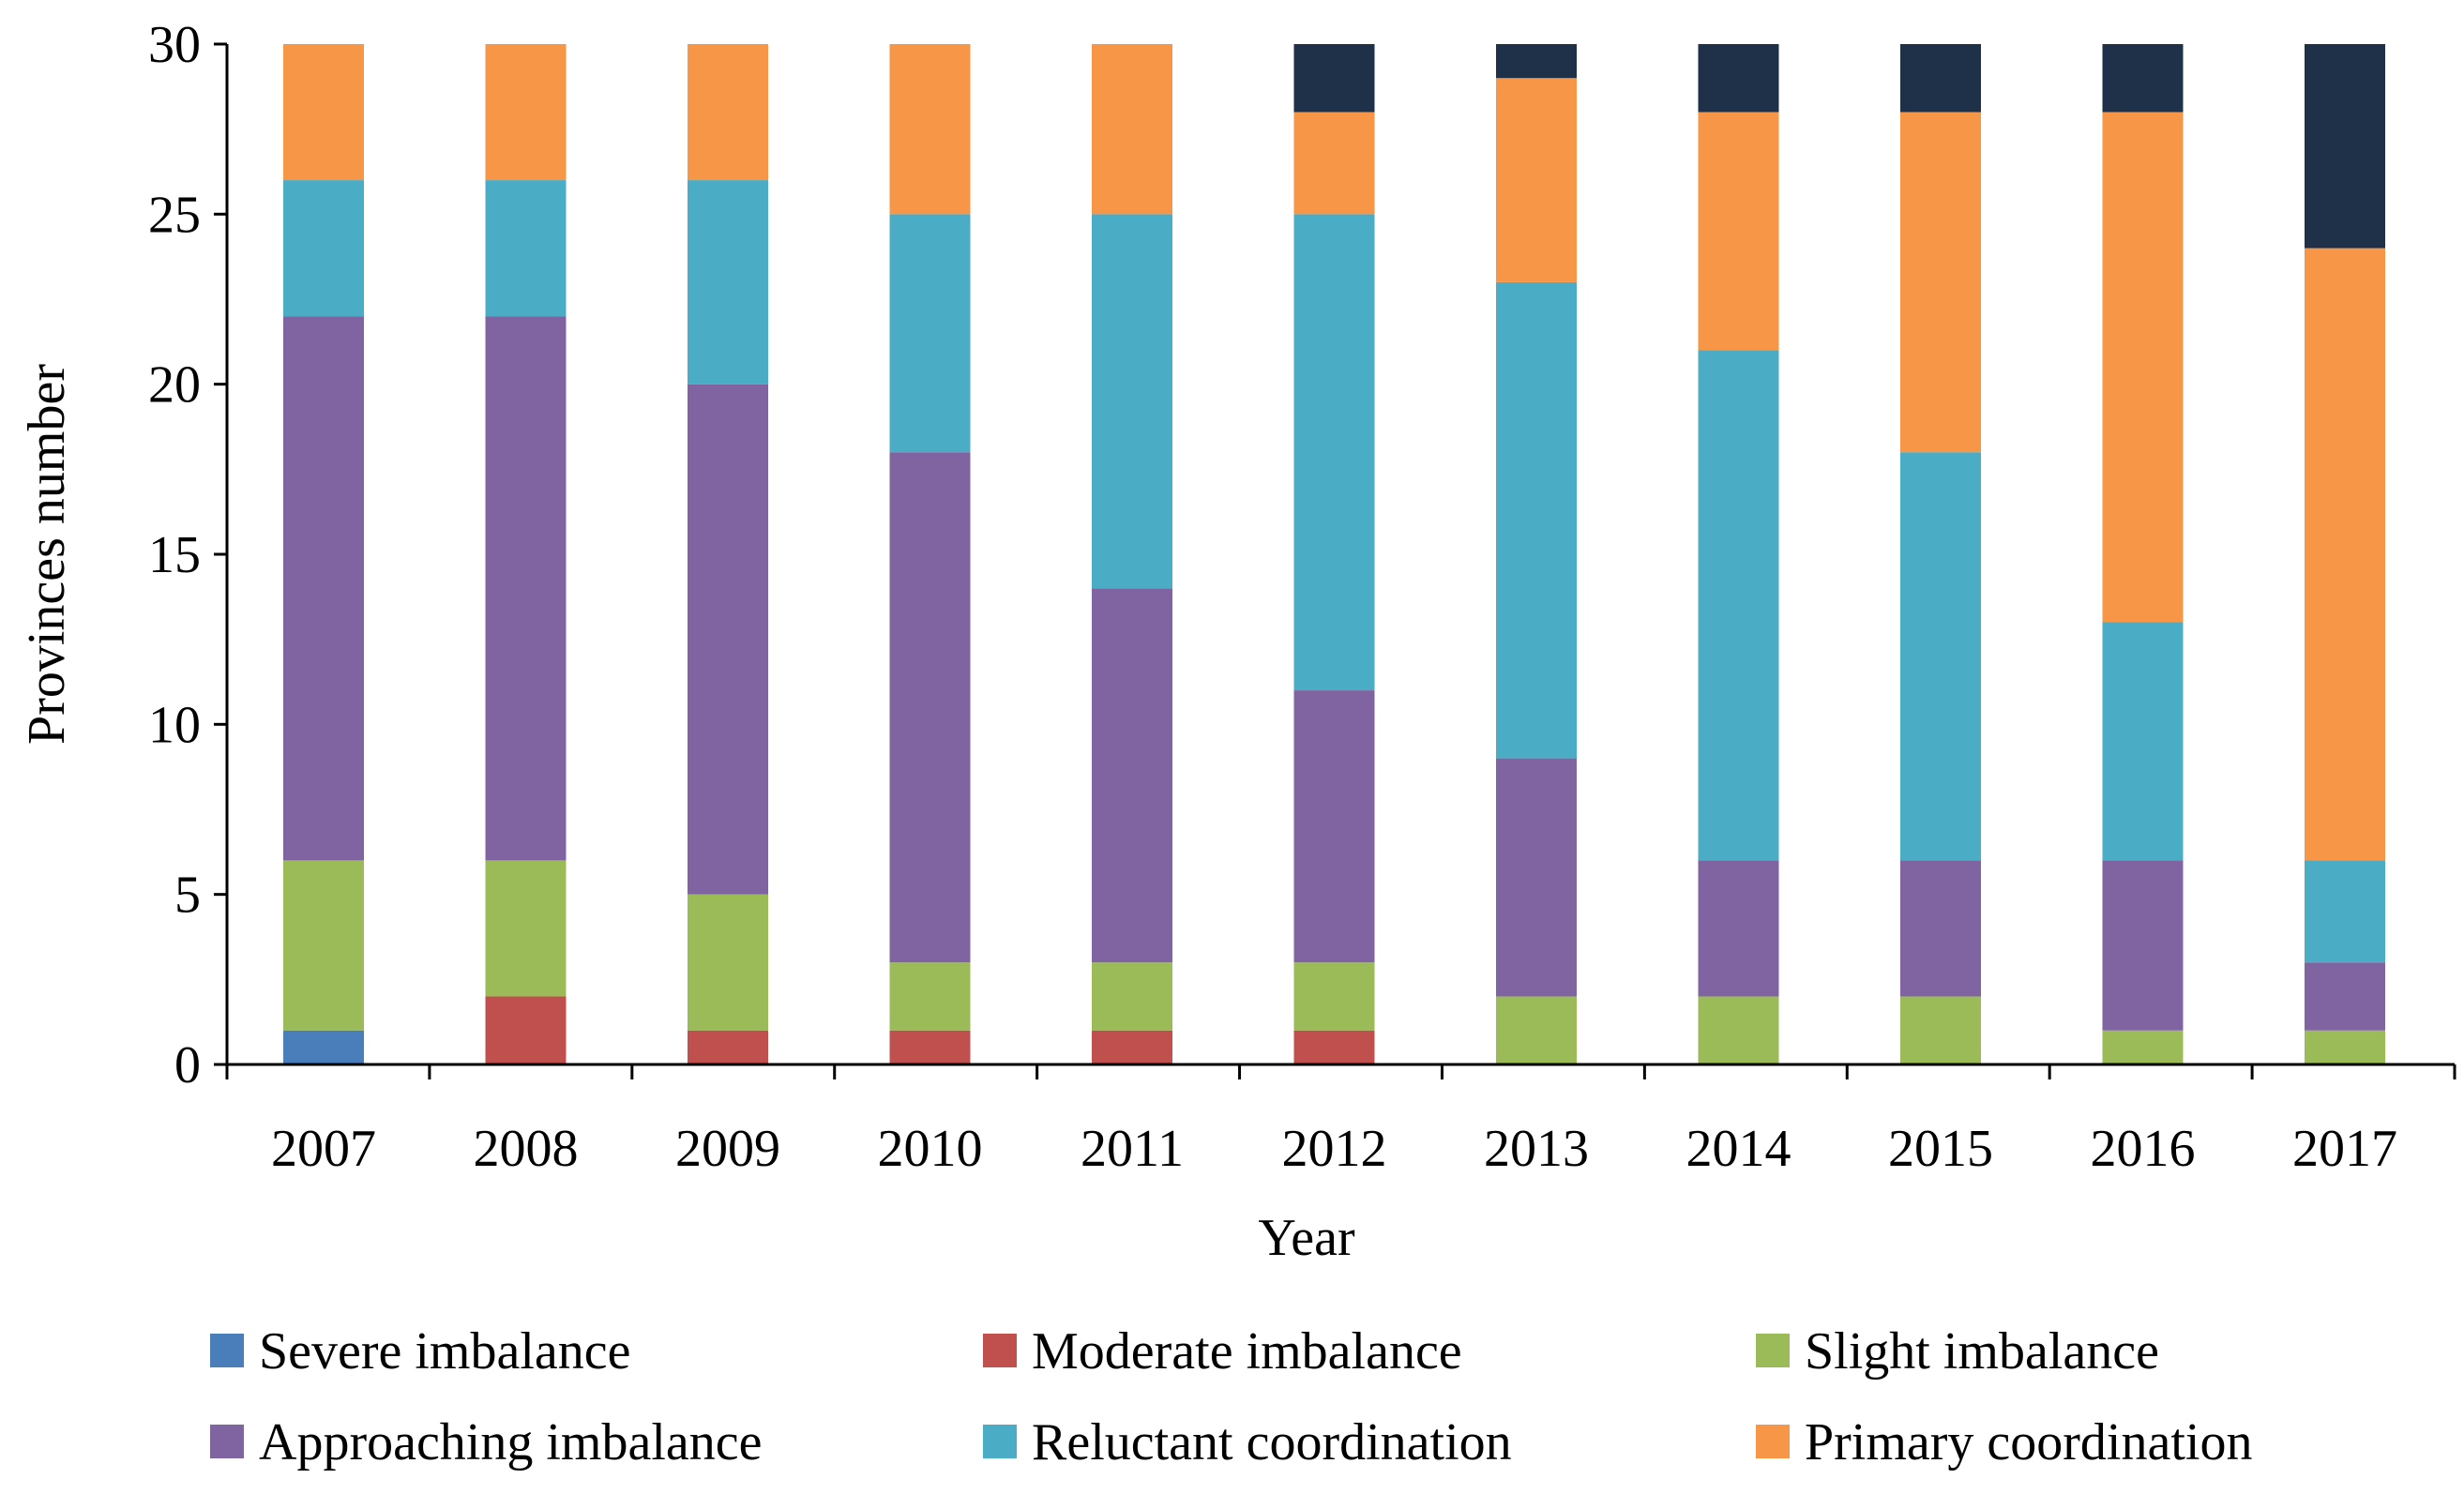 The image size is (2464, 1494). I want to click on legend-label: Slight imbalance, so click(1982, 1351).